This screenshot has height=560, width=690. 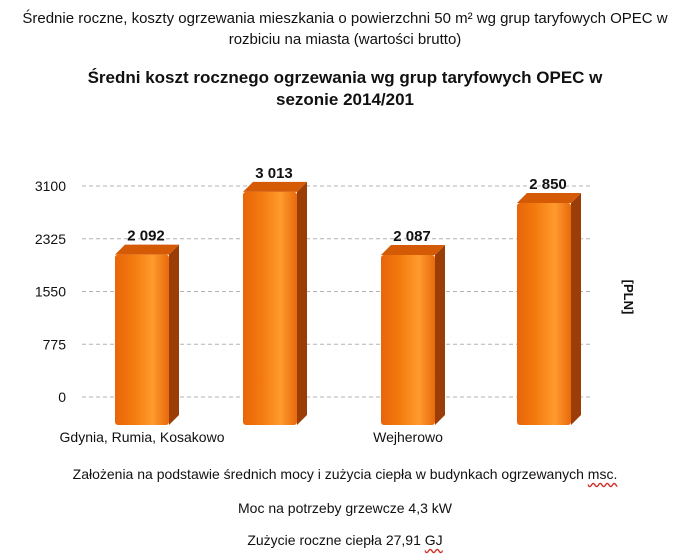 What do you see at coordinates (433, 540) in the screenshot?
I see `note-consumption-unit: GJ` at bounding box center [433, 540].